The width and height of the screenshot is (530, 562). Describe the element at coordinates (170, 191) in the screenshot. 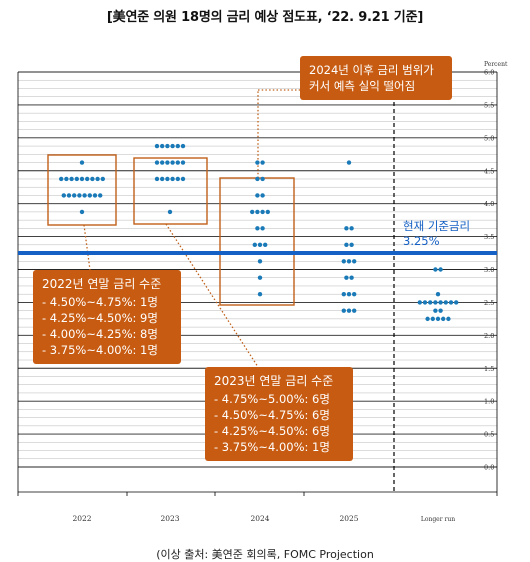

I see `box-2023` at that location.